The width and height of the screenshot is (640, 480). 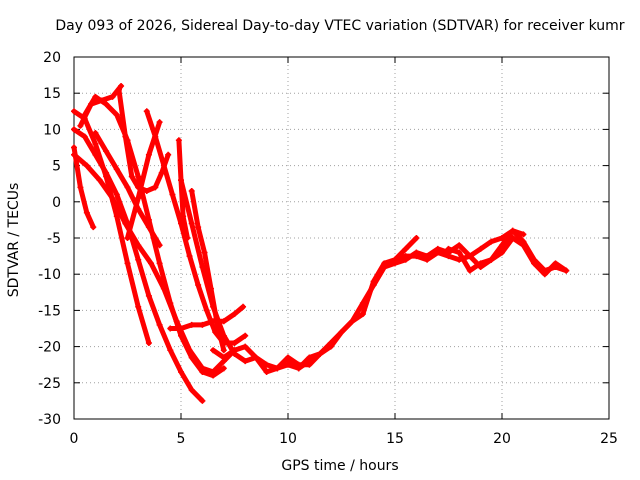 I want to click on y-tick-label: -20, so click(x=49, y=348).